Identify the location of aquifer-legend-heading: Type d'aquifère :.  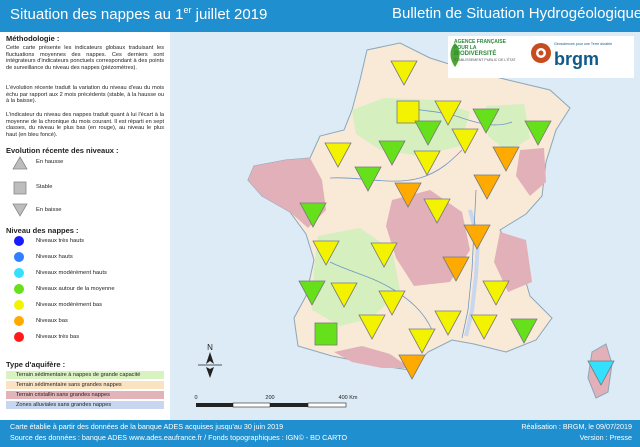
(36, 364).